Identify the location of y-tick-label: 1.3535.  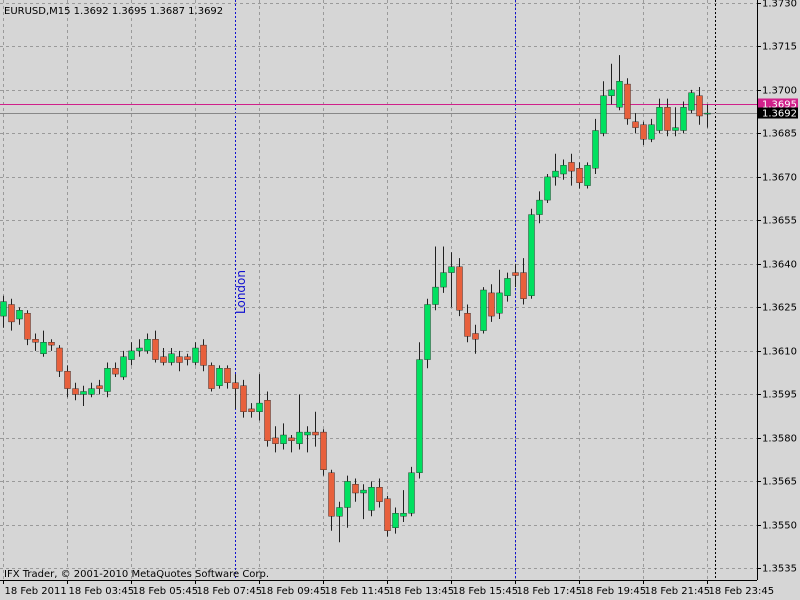
(779, 569).